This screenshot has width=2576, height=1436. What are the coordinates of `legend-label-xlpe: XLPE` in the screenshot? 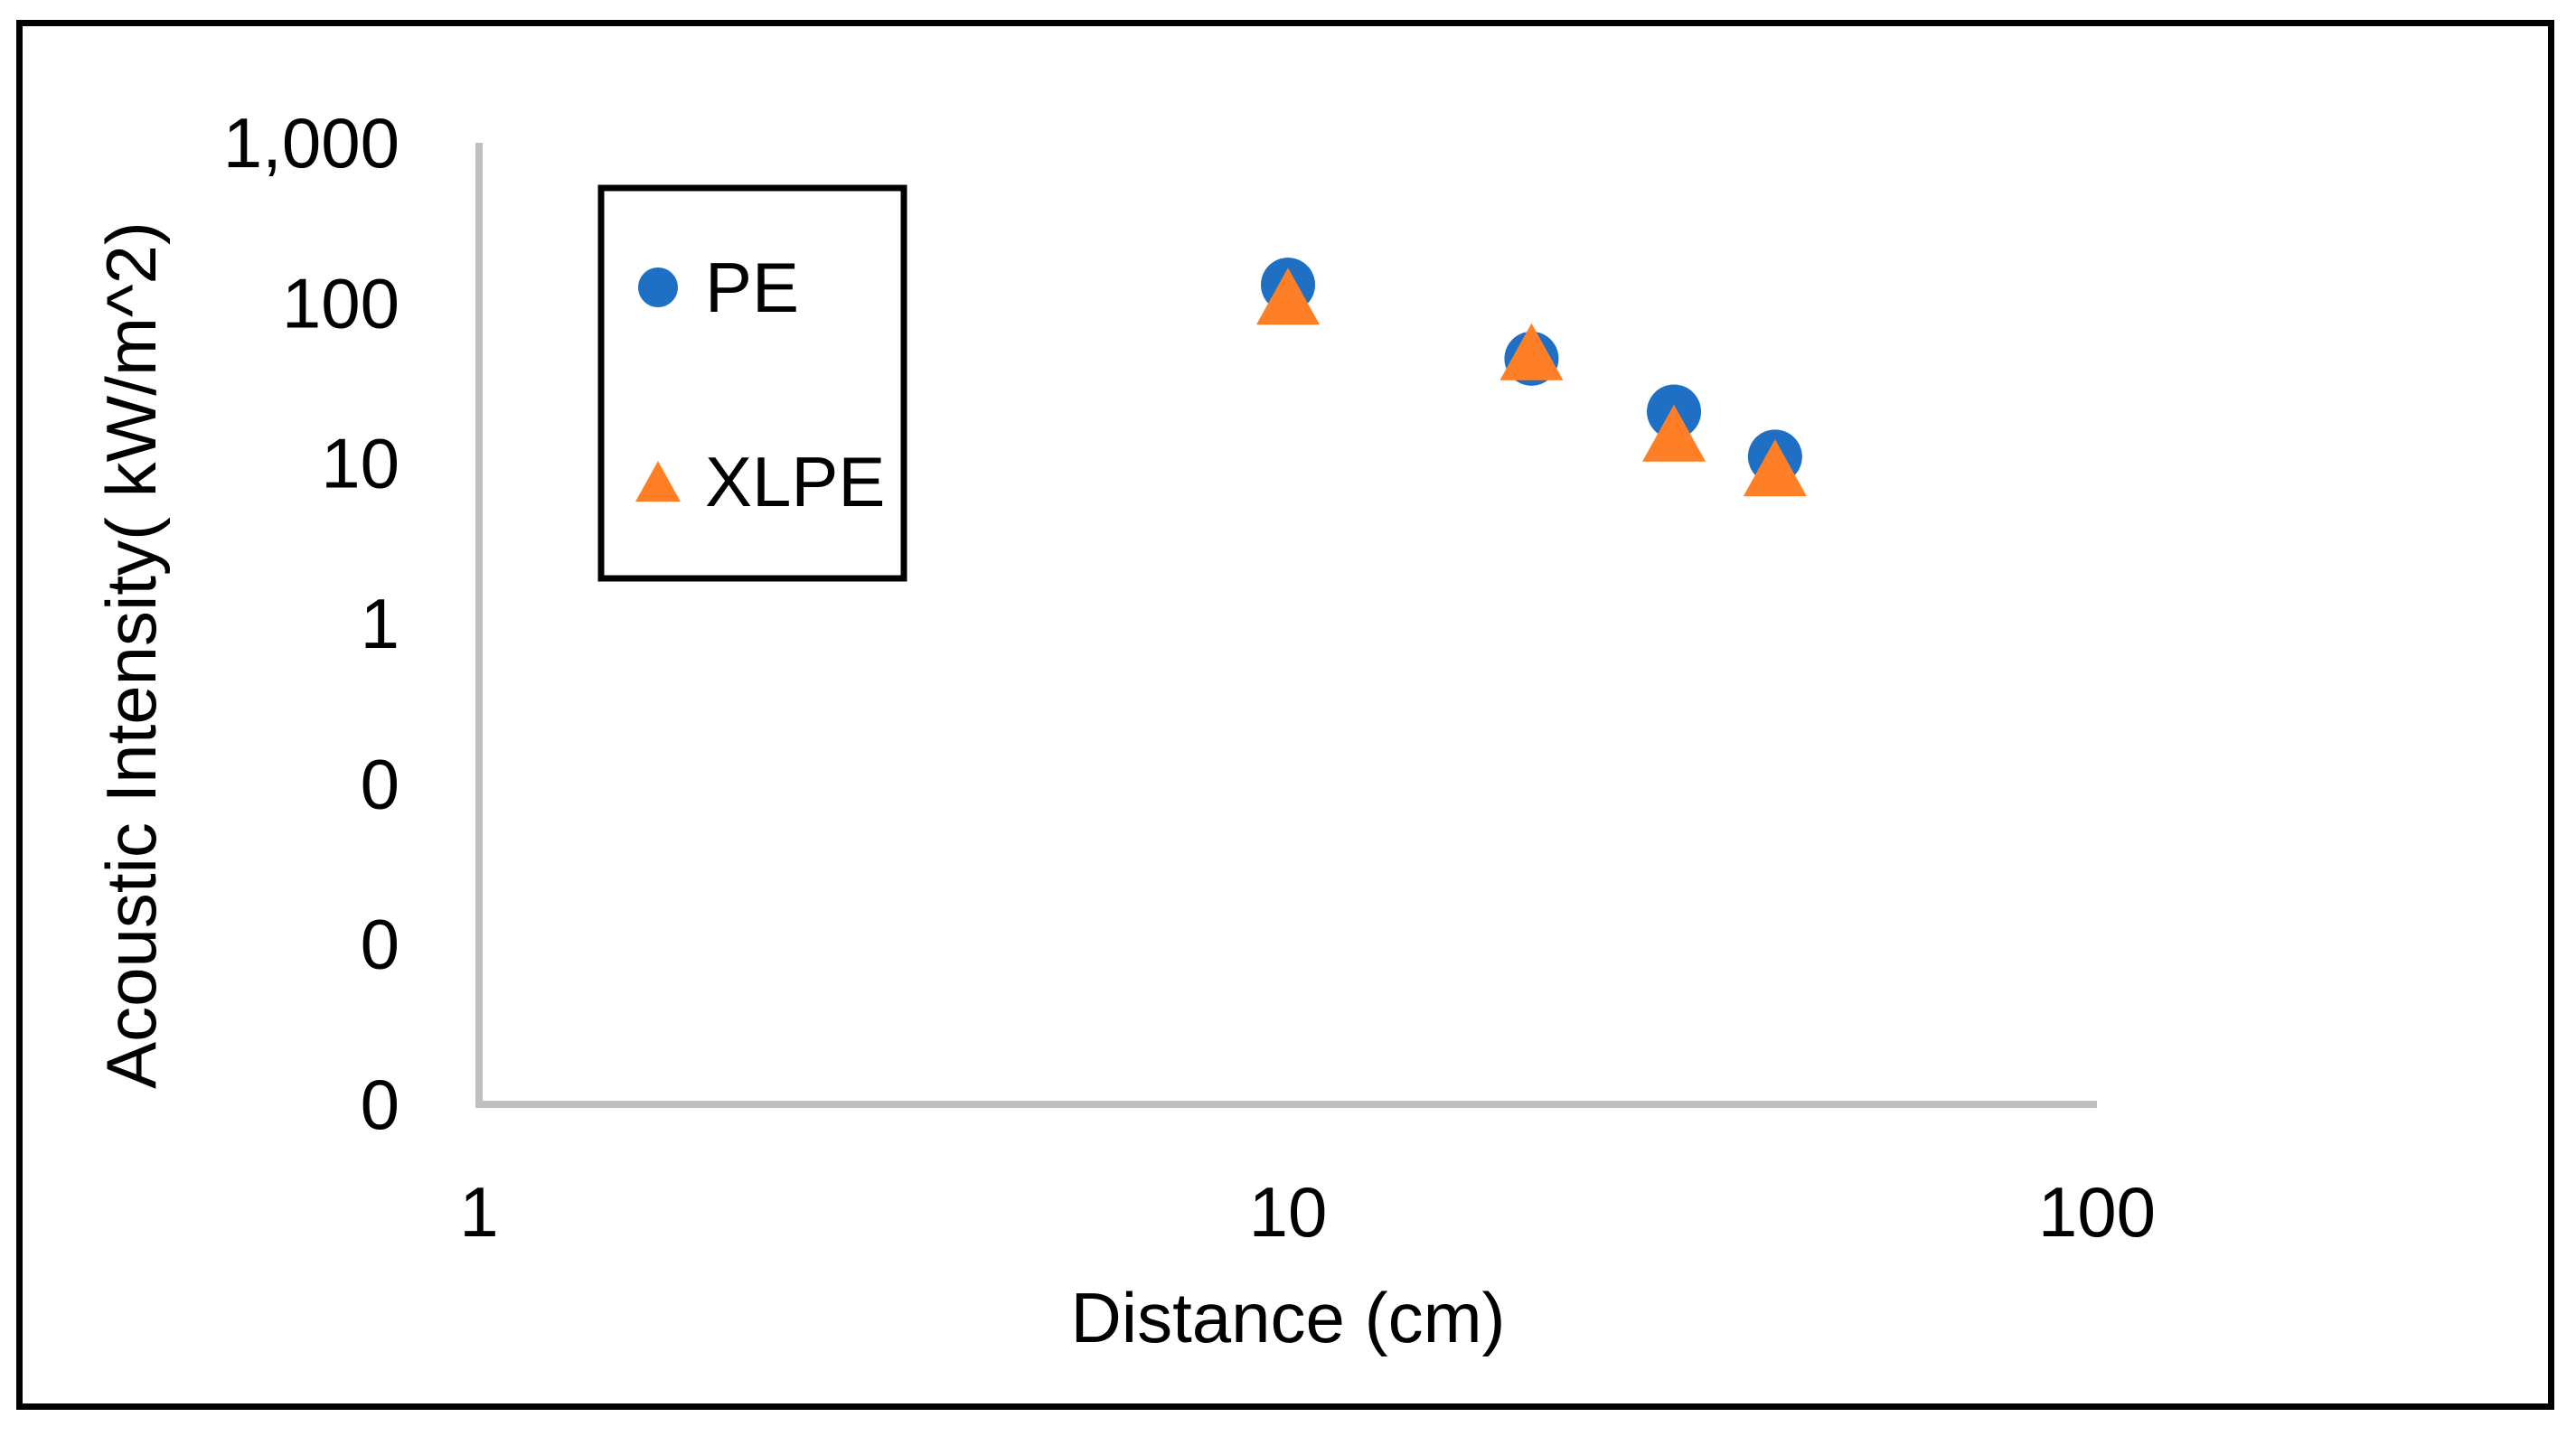 It's located at (795, 481).